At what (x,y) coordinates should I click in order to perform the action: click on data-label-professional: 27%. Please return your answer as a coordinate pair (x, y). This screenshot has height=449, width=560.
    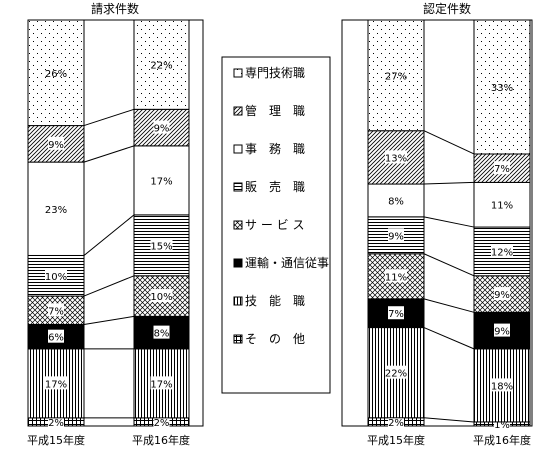
    Looking at the image, I should click on (396, 76).